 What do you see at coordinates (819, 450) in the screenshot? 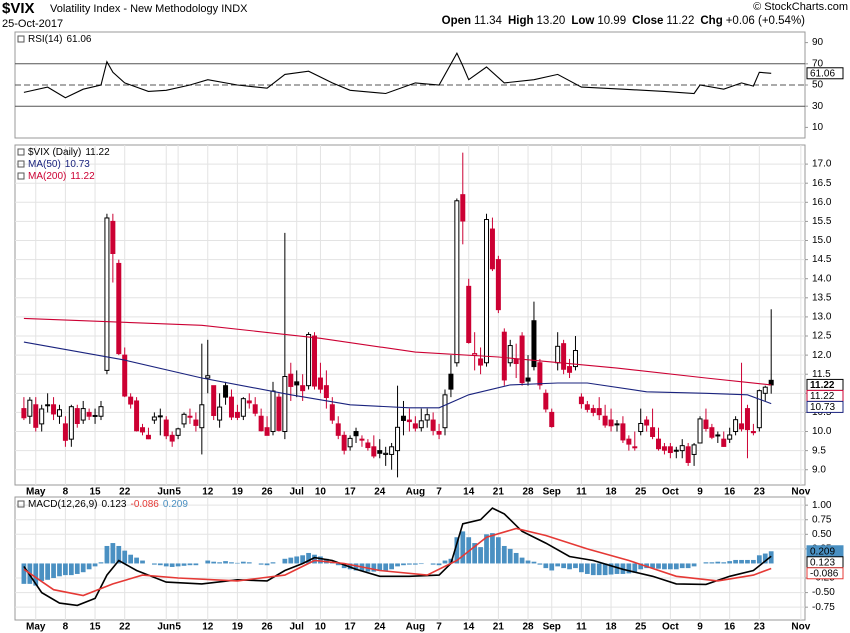
I see `y-tick-label: 9.5` at bounding box center [819, 450].